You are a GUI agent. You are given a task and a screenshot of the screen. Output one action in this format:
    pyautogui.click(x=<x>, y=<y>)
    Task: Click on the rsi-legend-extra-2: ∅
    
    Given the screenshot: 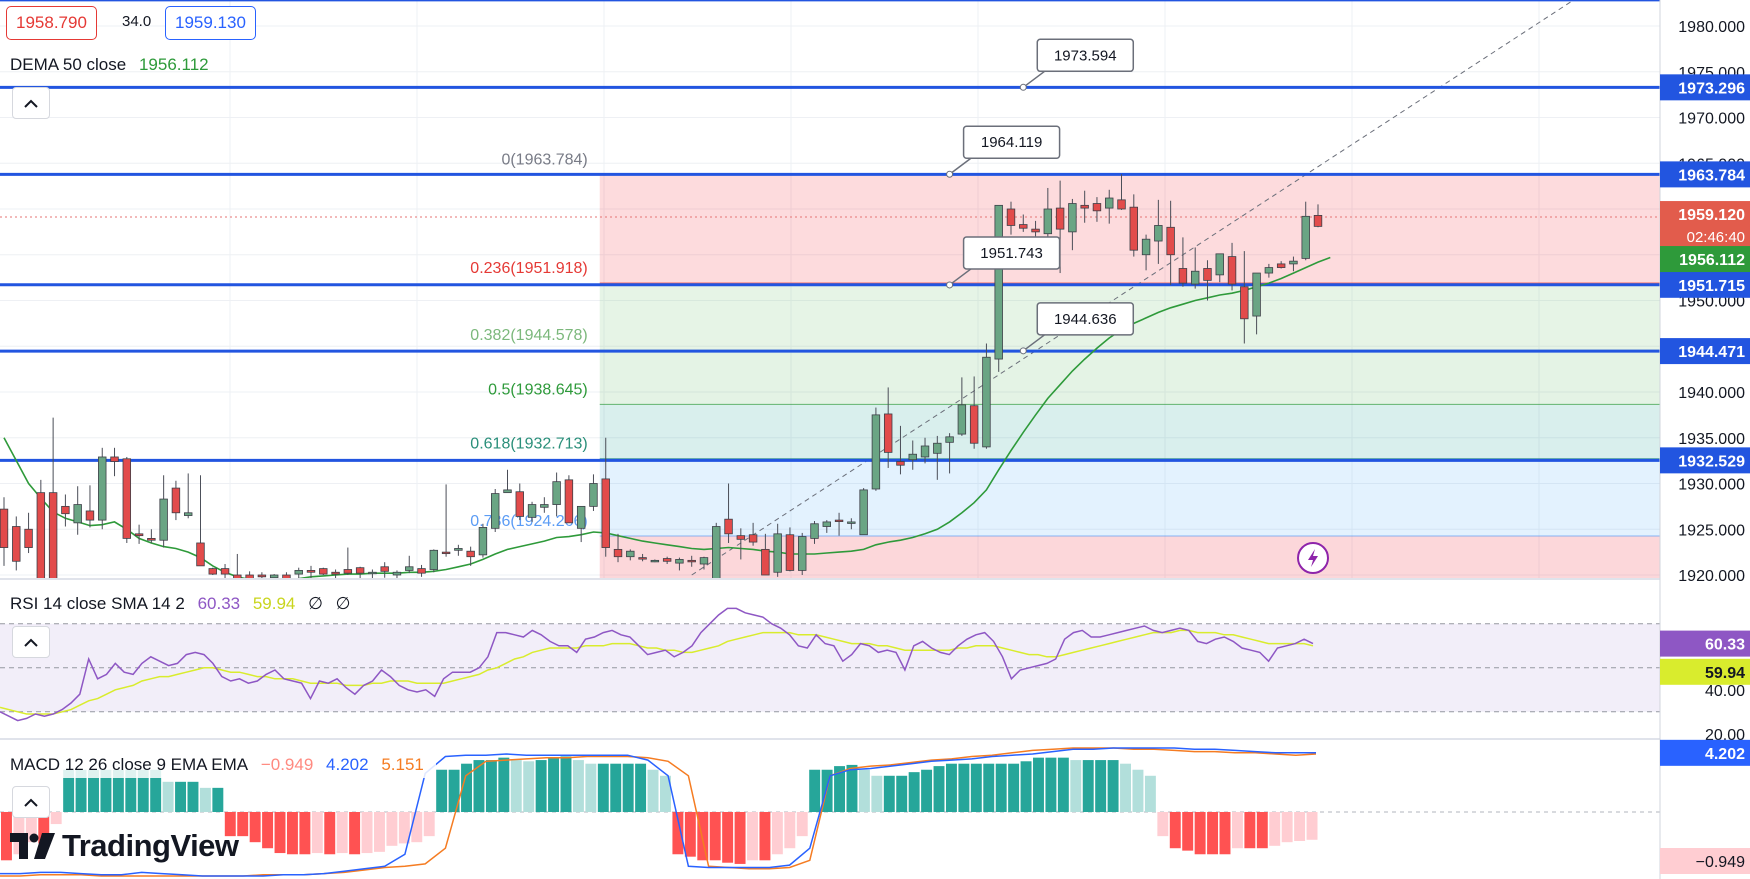 What is the action you would take?
    pyautogui.click(x=343, y=603)
    